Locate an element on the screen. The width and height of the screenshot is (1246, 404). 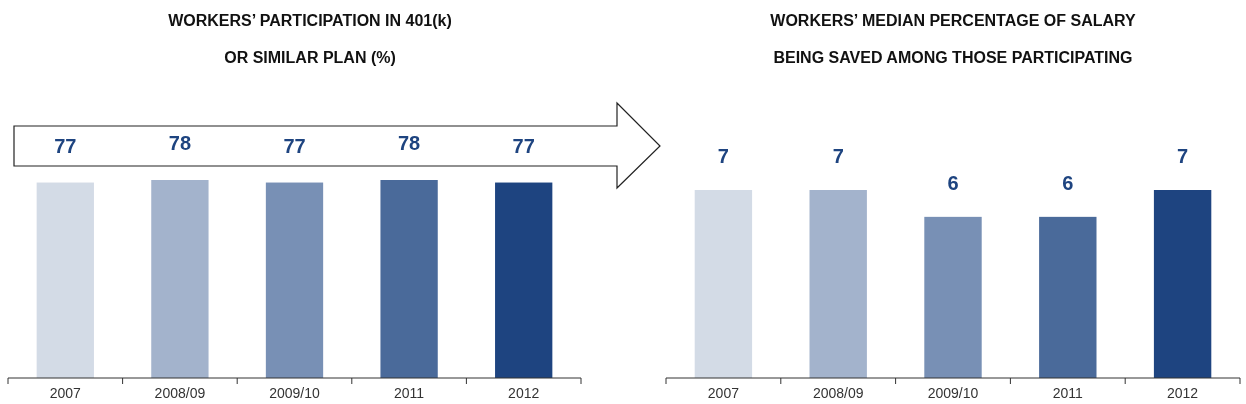
chart-title: WORKERS’ PARTICIPATION IN 401(k) OR SIMILAR PLAN (%) is located at coordinates (310, 39).